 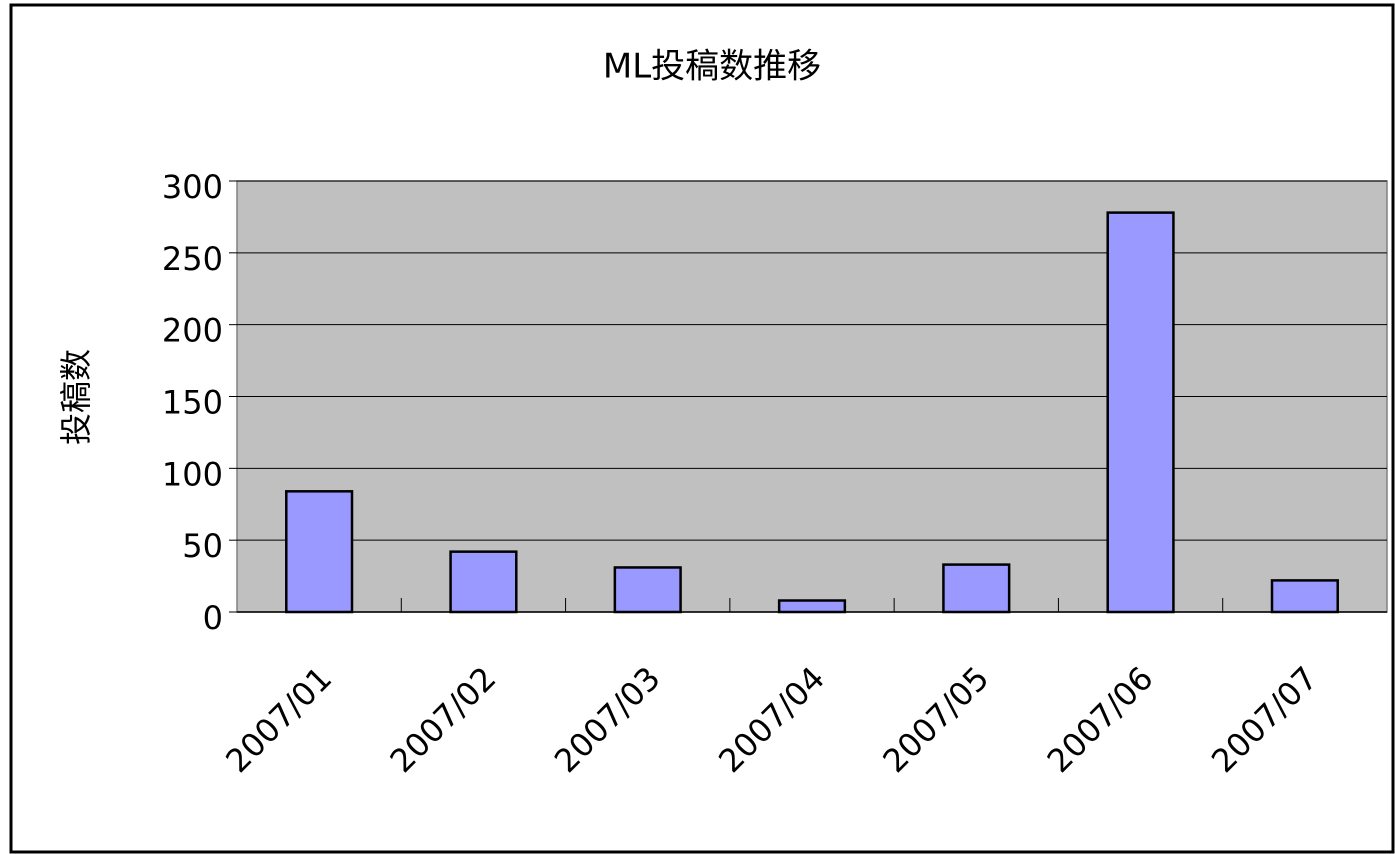 What do you see at coordinates (192, 187) in the screenshot?
I see `y-tick-label: 300` at bounding box center [192, 187].